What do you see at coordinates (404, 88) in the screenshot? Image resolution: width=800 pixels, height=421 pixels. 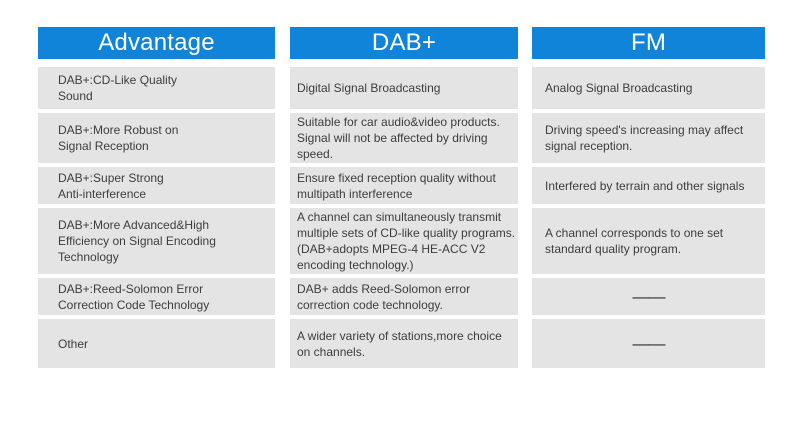 I see `dab-cell-digital-broadcasting: Digital Signal Broadcasting` at bounding box center [404, 88].